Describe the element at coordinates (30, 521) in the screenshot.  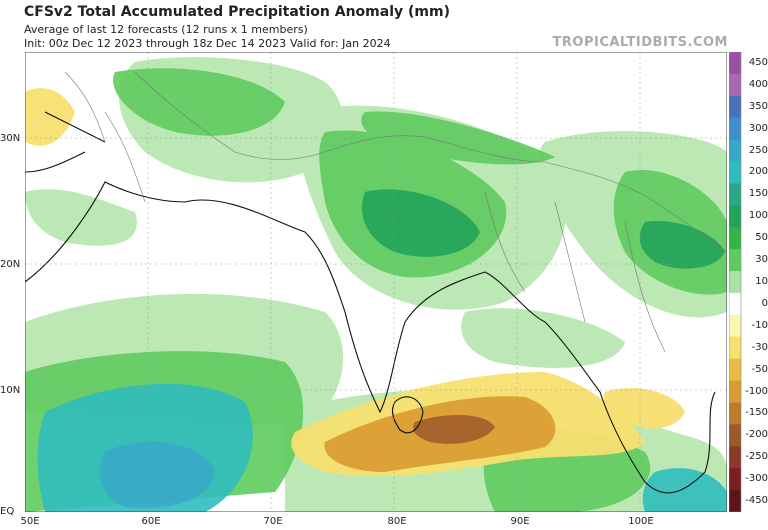
I see `lon-label-50e: 50E` at that location.